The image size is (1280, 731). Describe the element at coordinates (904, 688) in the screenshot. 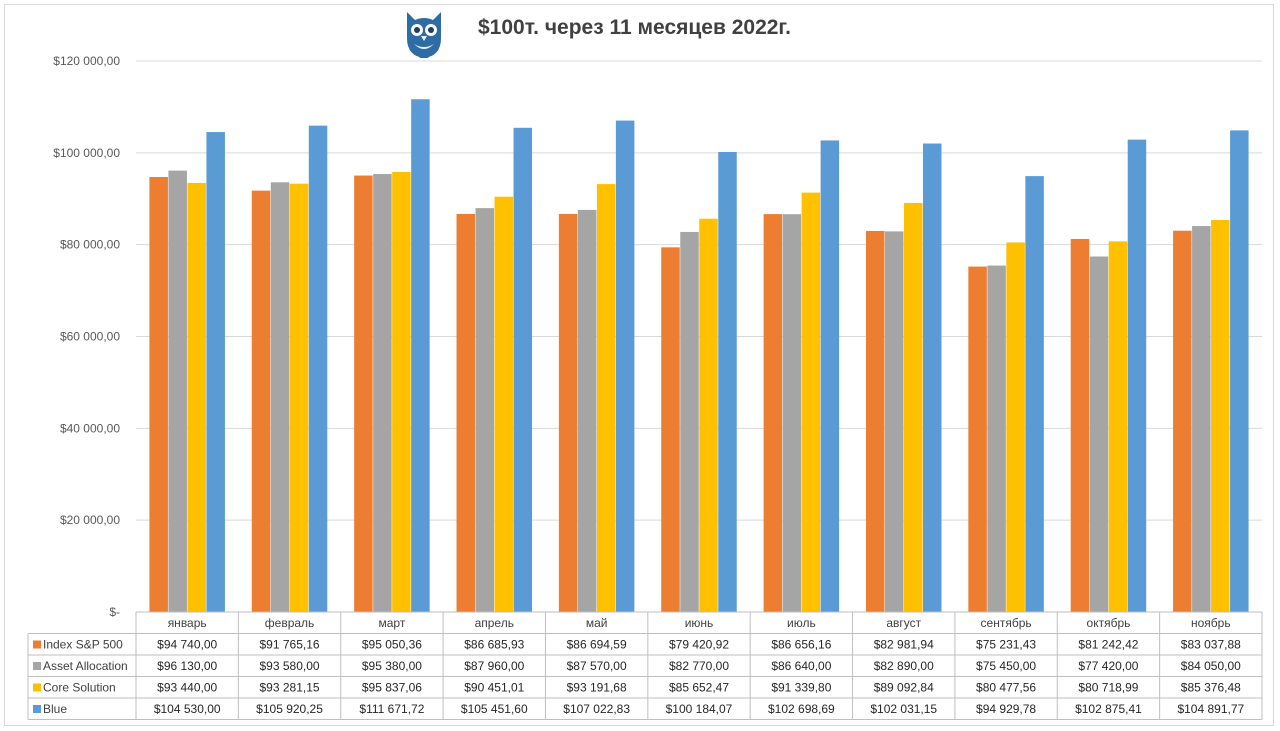

I see `data-label: $89 092,84` at that location.